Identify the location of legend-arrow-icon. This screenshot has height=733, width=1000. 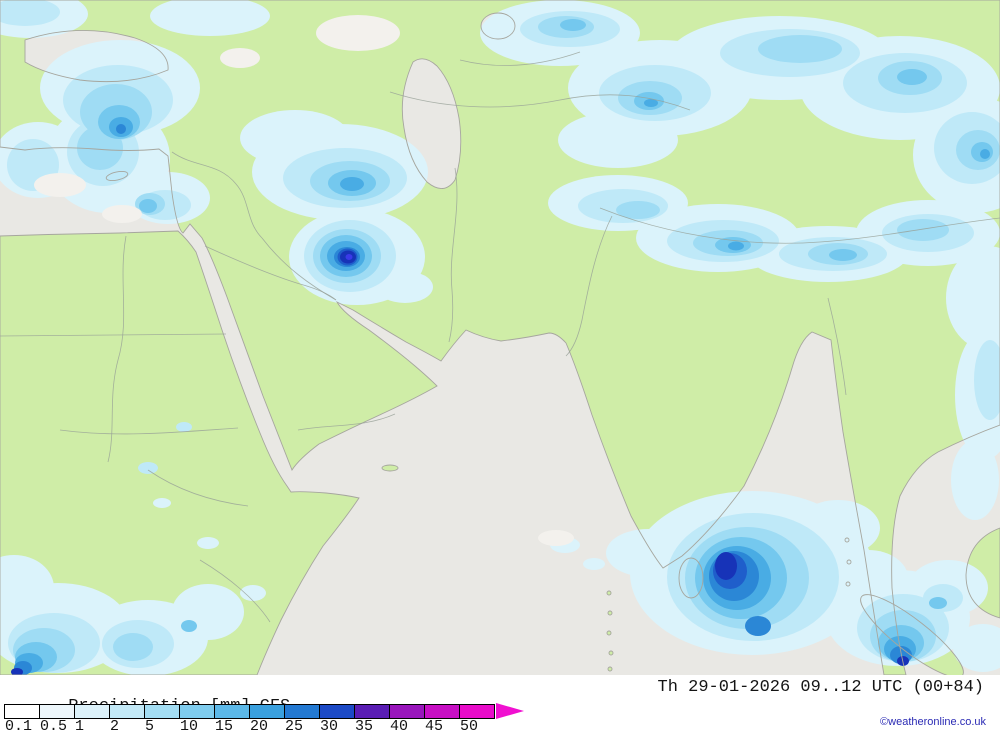
(510, 711).